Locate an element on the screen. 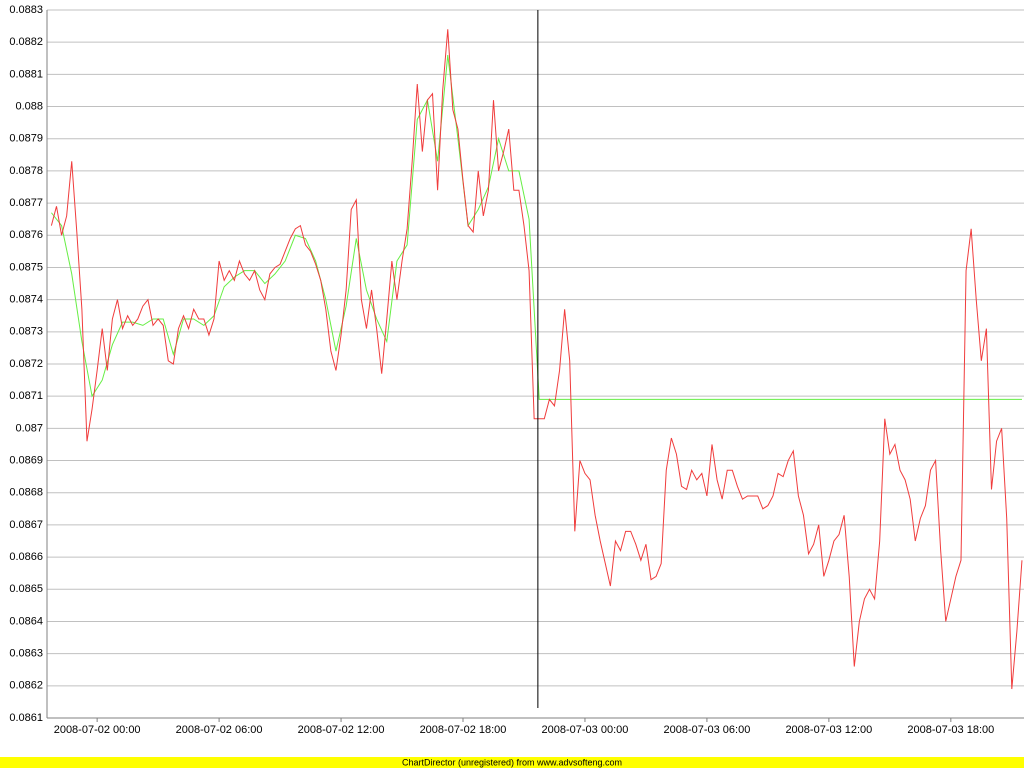 This screenshot has width=1024, height=768. y-tick-label: 0.0862 is located at coordinates (26, 686).